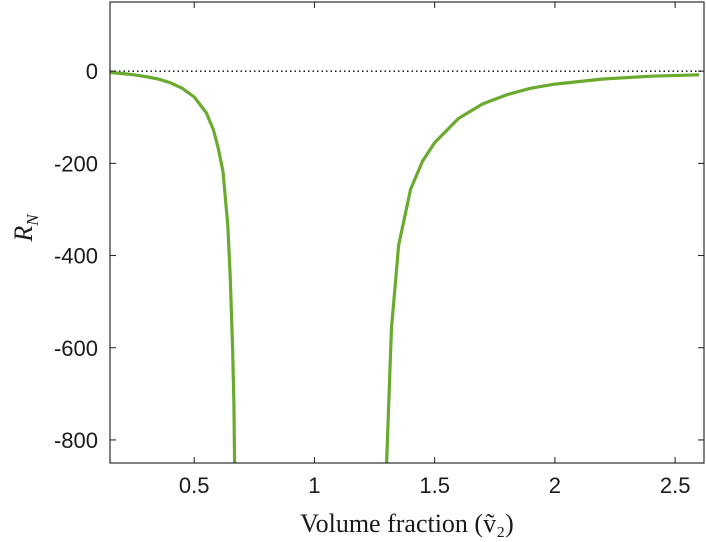 This screenshot has height=542, width=706. What do you see at coordinates (434, 485) in the screenshot?
I see `x-tick-label: 1.5` at bounding box center [434, 485].